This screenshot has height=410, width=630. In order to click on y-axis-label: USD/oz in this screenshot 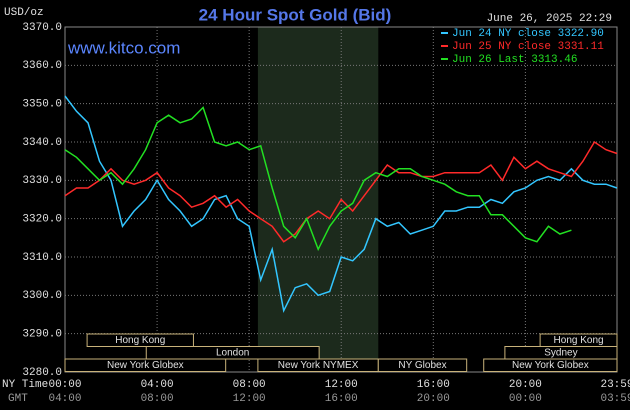, I will do `click(24, 13)`.